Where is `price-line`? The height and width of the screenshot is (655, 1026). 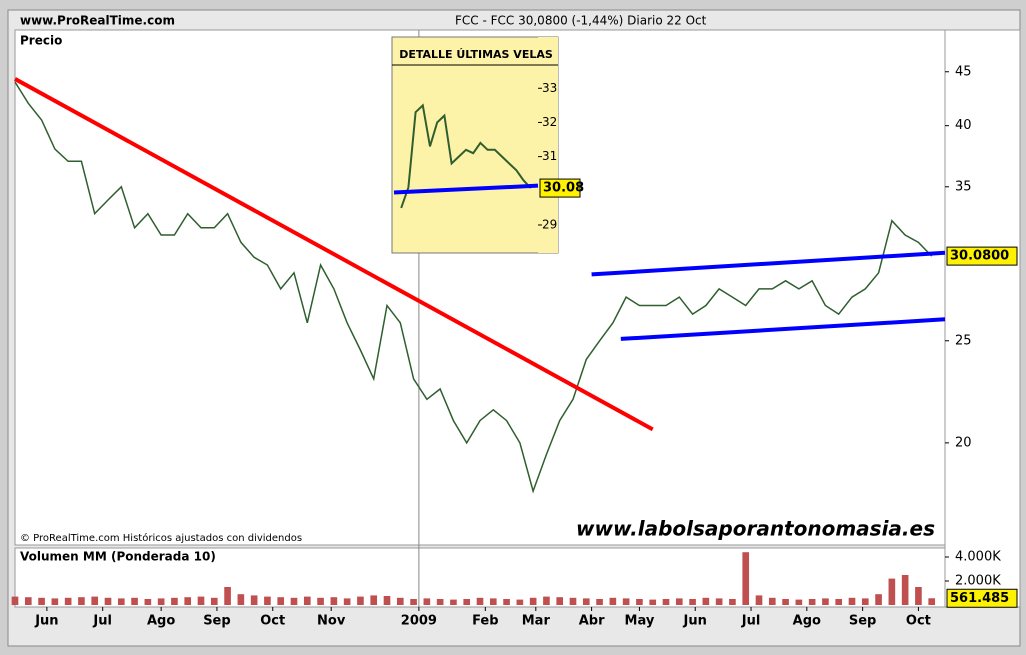
price-line is located at coordinates (466, 156).